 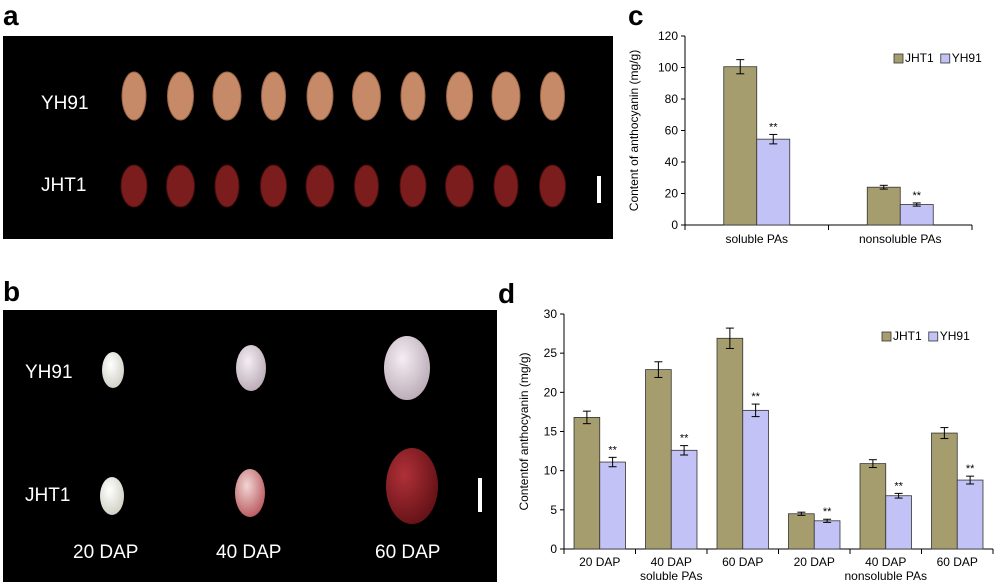 What do you see at coordinates (553, 510) in the screenshot?
I see `y-tick-label: 5` at bounding box center [553, 510].